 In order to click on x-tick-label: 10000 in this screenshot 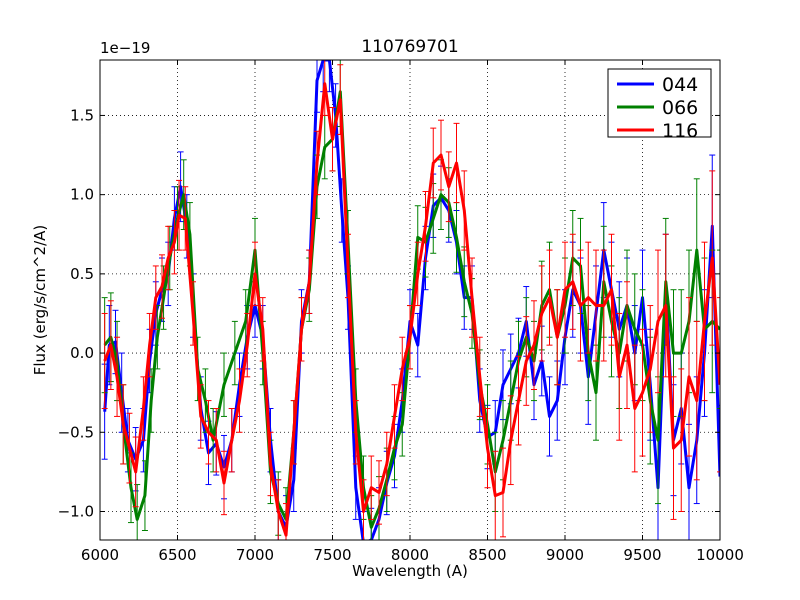, I will do `click(720, 555)`.